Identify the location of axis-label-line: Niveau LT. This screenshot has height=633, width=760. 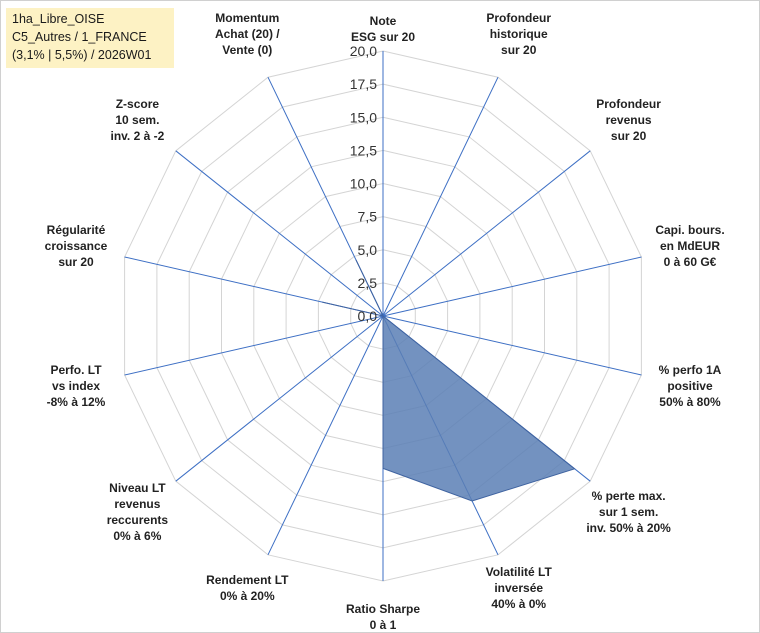
(137, 488).